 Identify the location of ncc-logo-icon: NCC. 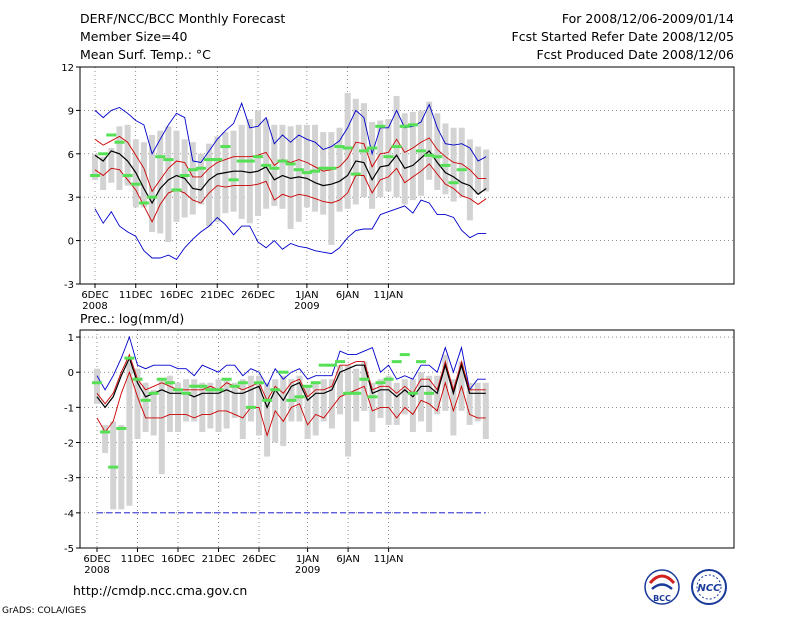
(709, 587).